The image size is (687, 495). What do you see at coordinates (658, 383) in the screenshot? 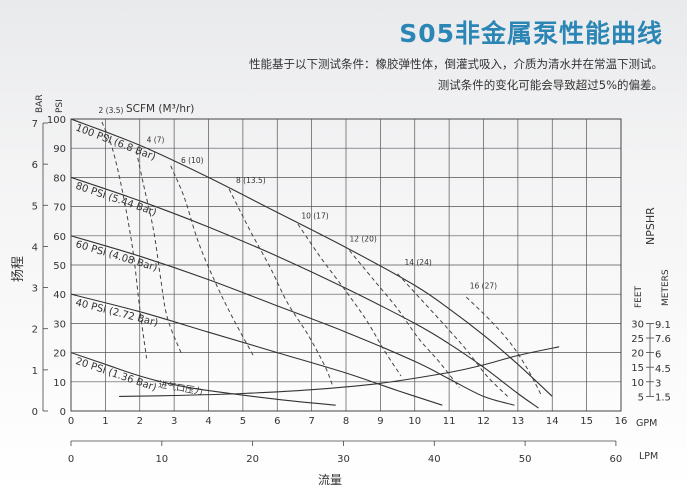
I see `meter-tick-label: 3` at bounding box center [658, 383].